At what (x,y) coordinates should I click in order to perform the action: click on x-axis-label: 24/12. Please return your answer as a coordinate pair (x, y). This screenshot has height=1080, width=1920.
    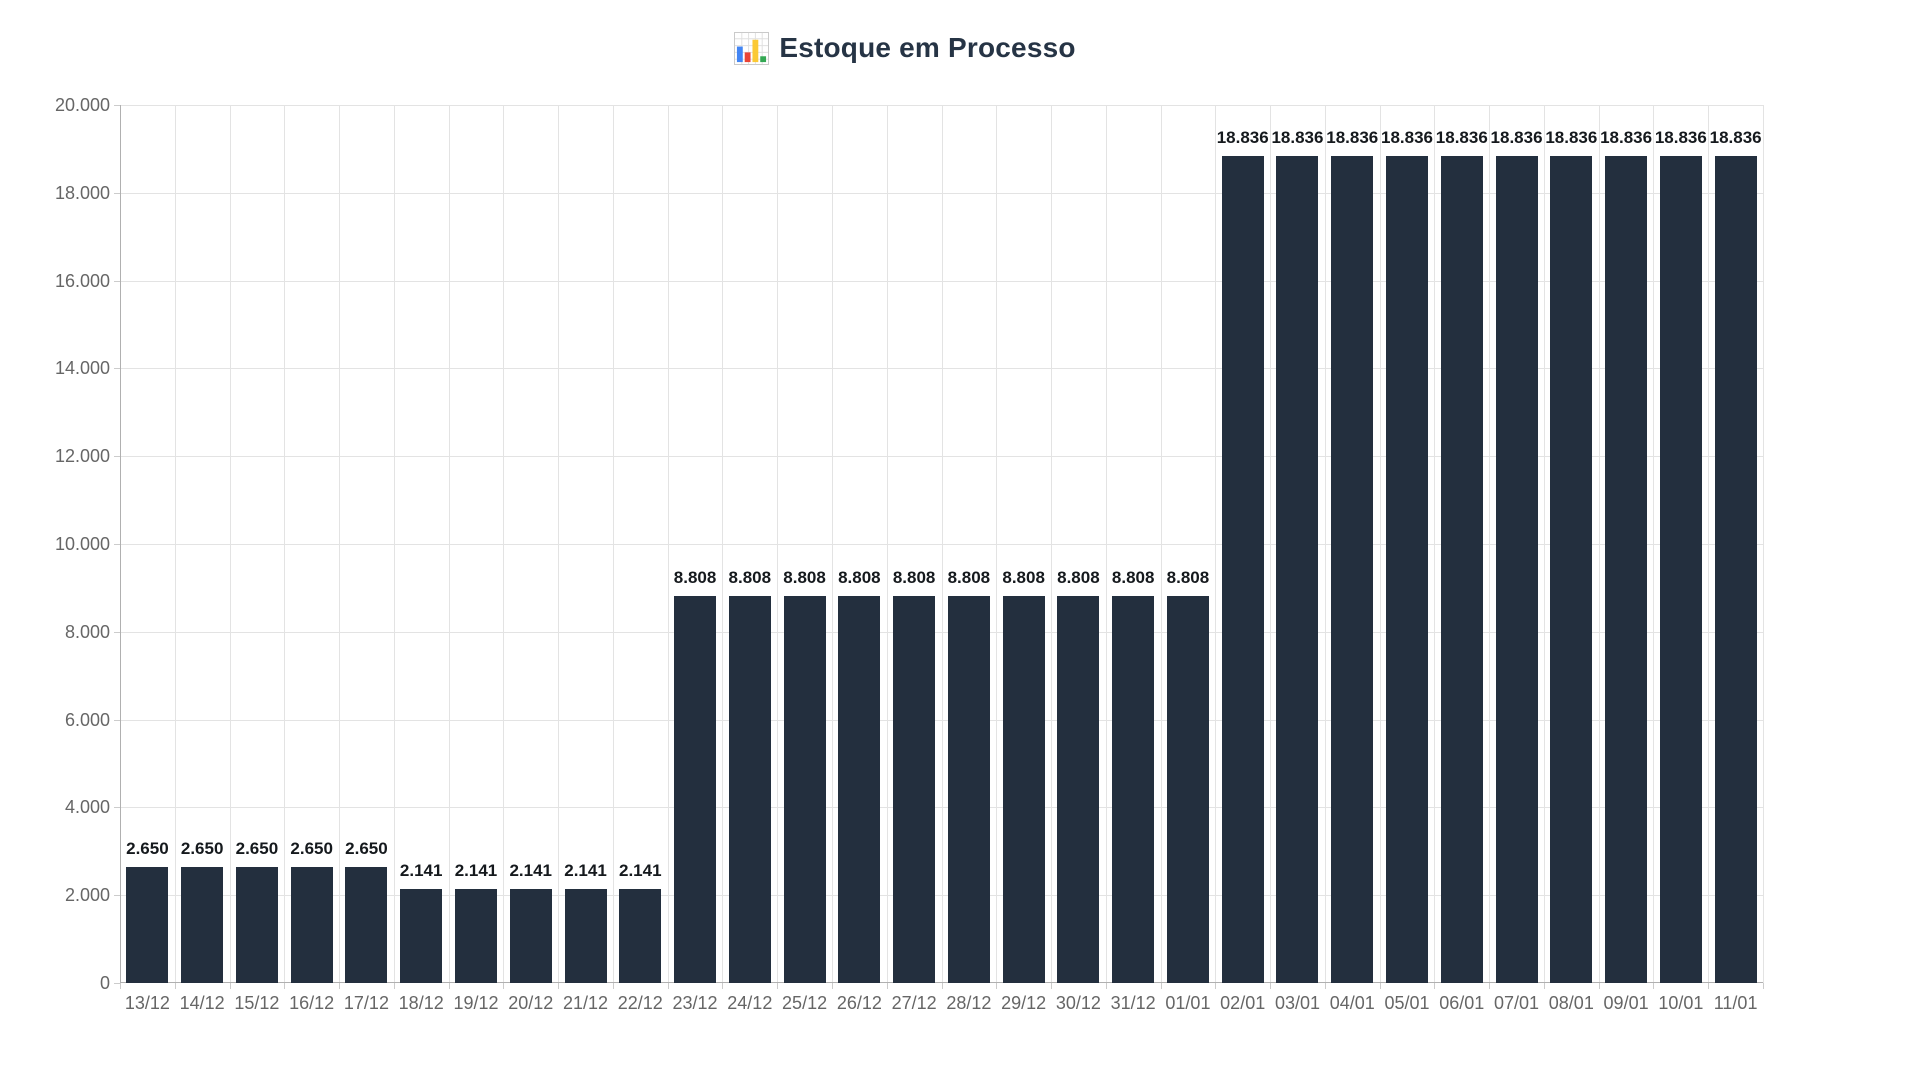
    Looking at the image, I should click on (750, 1003).